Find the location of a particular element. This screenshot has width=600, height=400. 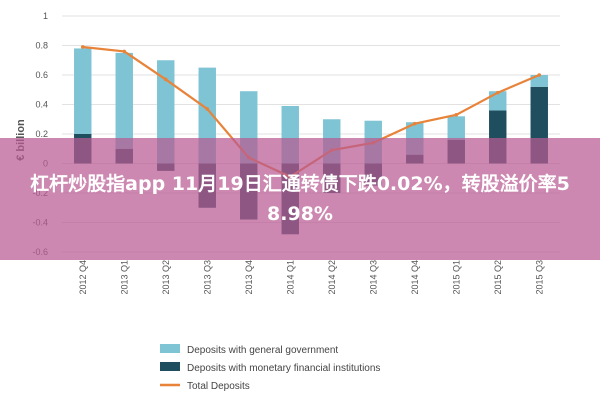

y-tick-label: 0.2 is located at coordinates (41, 134).